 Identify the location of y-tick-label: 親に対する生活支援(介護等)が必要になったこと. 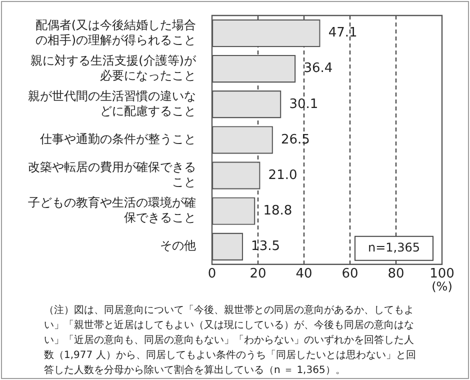
(113, 67).